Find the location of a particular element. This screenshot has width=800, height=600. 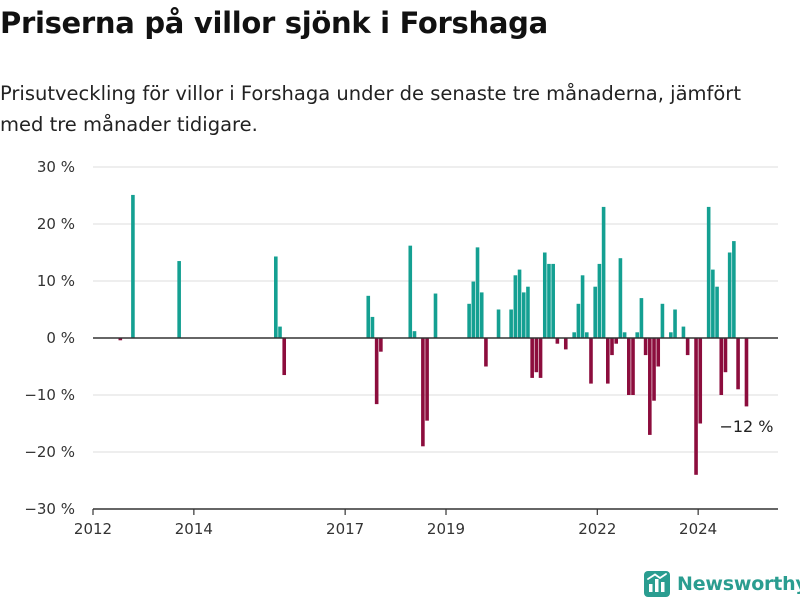

x-tick-label: 2019 is located at coordinates (446, 529).